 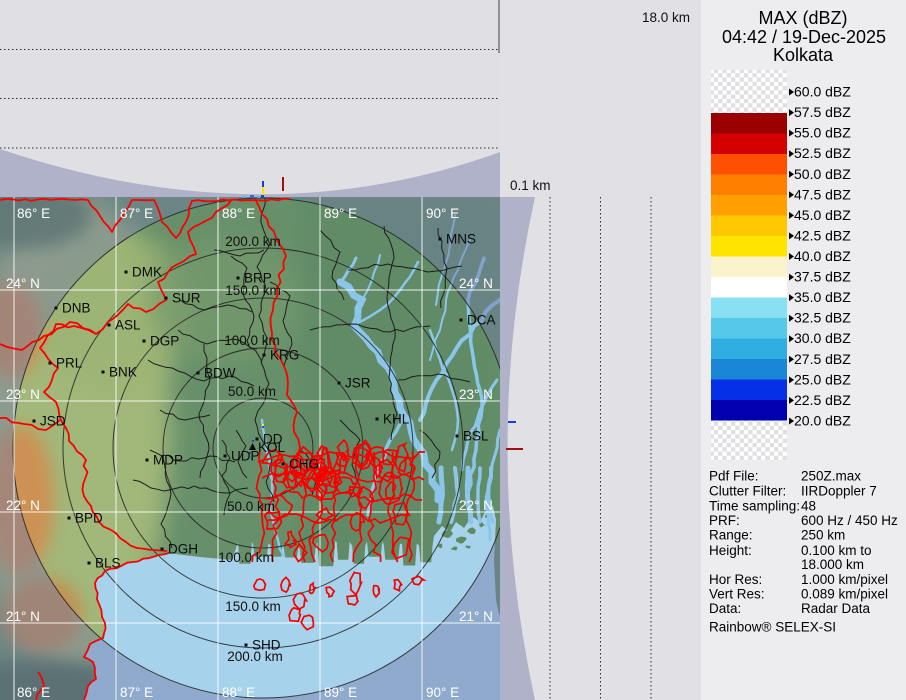 What do you see at coordinates (822, 174) in the screenshot?
I see `svg-text: 50.0 dBZ` at bounding box center [822, 174].